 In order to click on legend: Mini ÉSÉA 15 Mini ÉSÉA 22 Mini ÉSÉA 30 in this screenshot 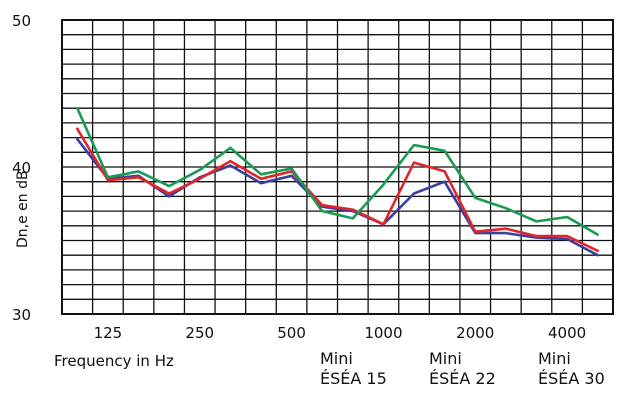, I will do `click(462, 368)`.